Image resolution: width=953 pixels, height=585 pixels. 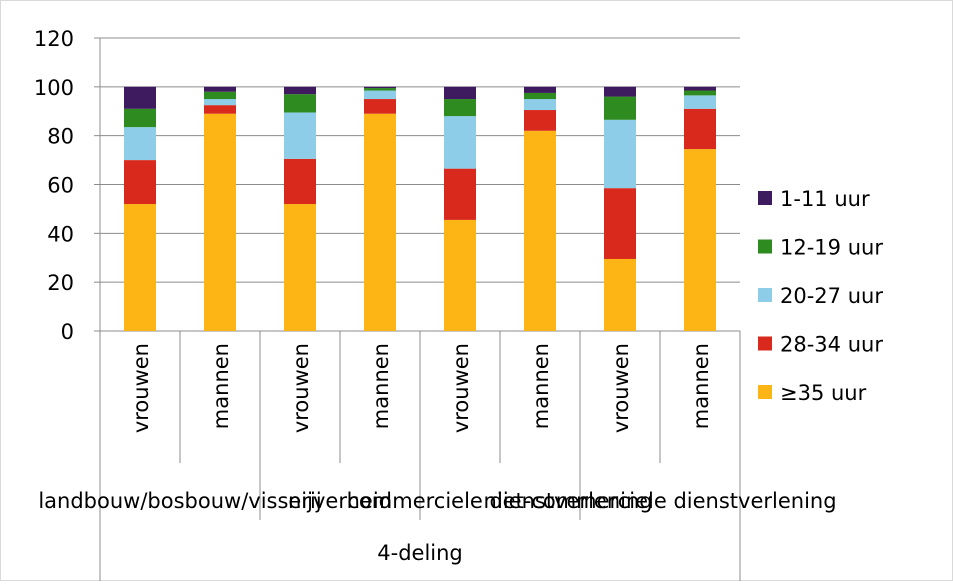 I want to click on y-tick-label: 0, so click(x=67, y=332).